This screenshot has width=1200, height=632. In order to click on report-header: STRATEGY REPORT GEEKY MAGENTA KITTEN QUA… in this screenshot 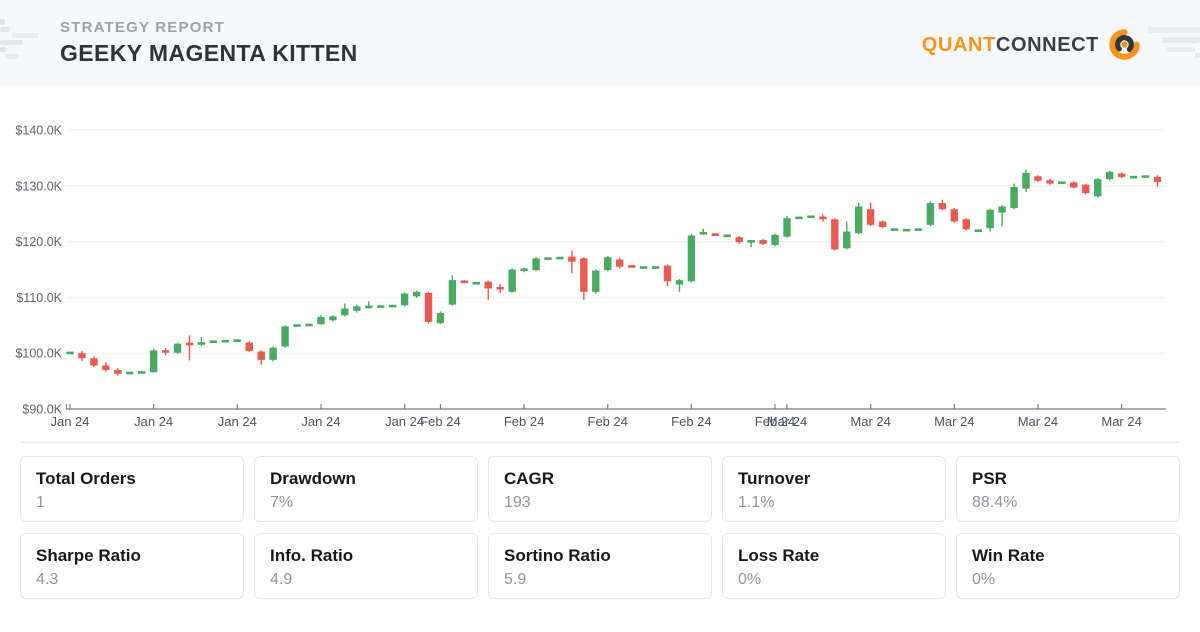, I will do `click(600, 42)`.